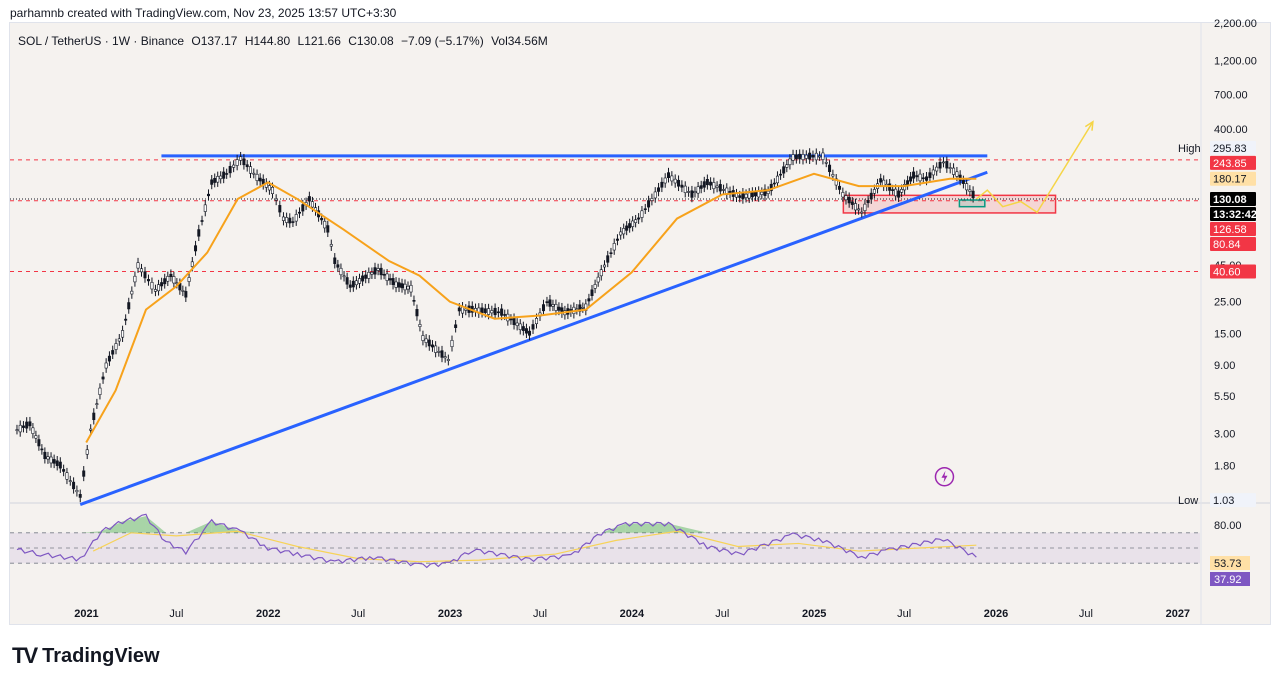 This screenshot has height=684, width=1280. I want to click on price-label-value: 295.83, so click(1230, 149).